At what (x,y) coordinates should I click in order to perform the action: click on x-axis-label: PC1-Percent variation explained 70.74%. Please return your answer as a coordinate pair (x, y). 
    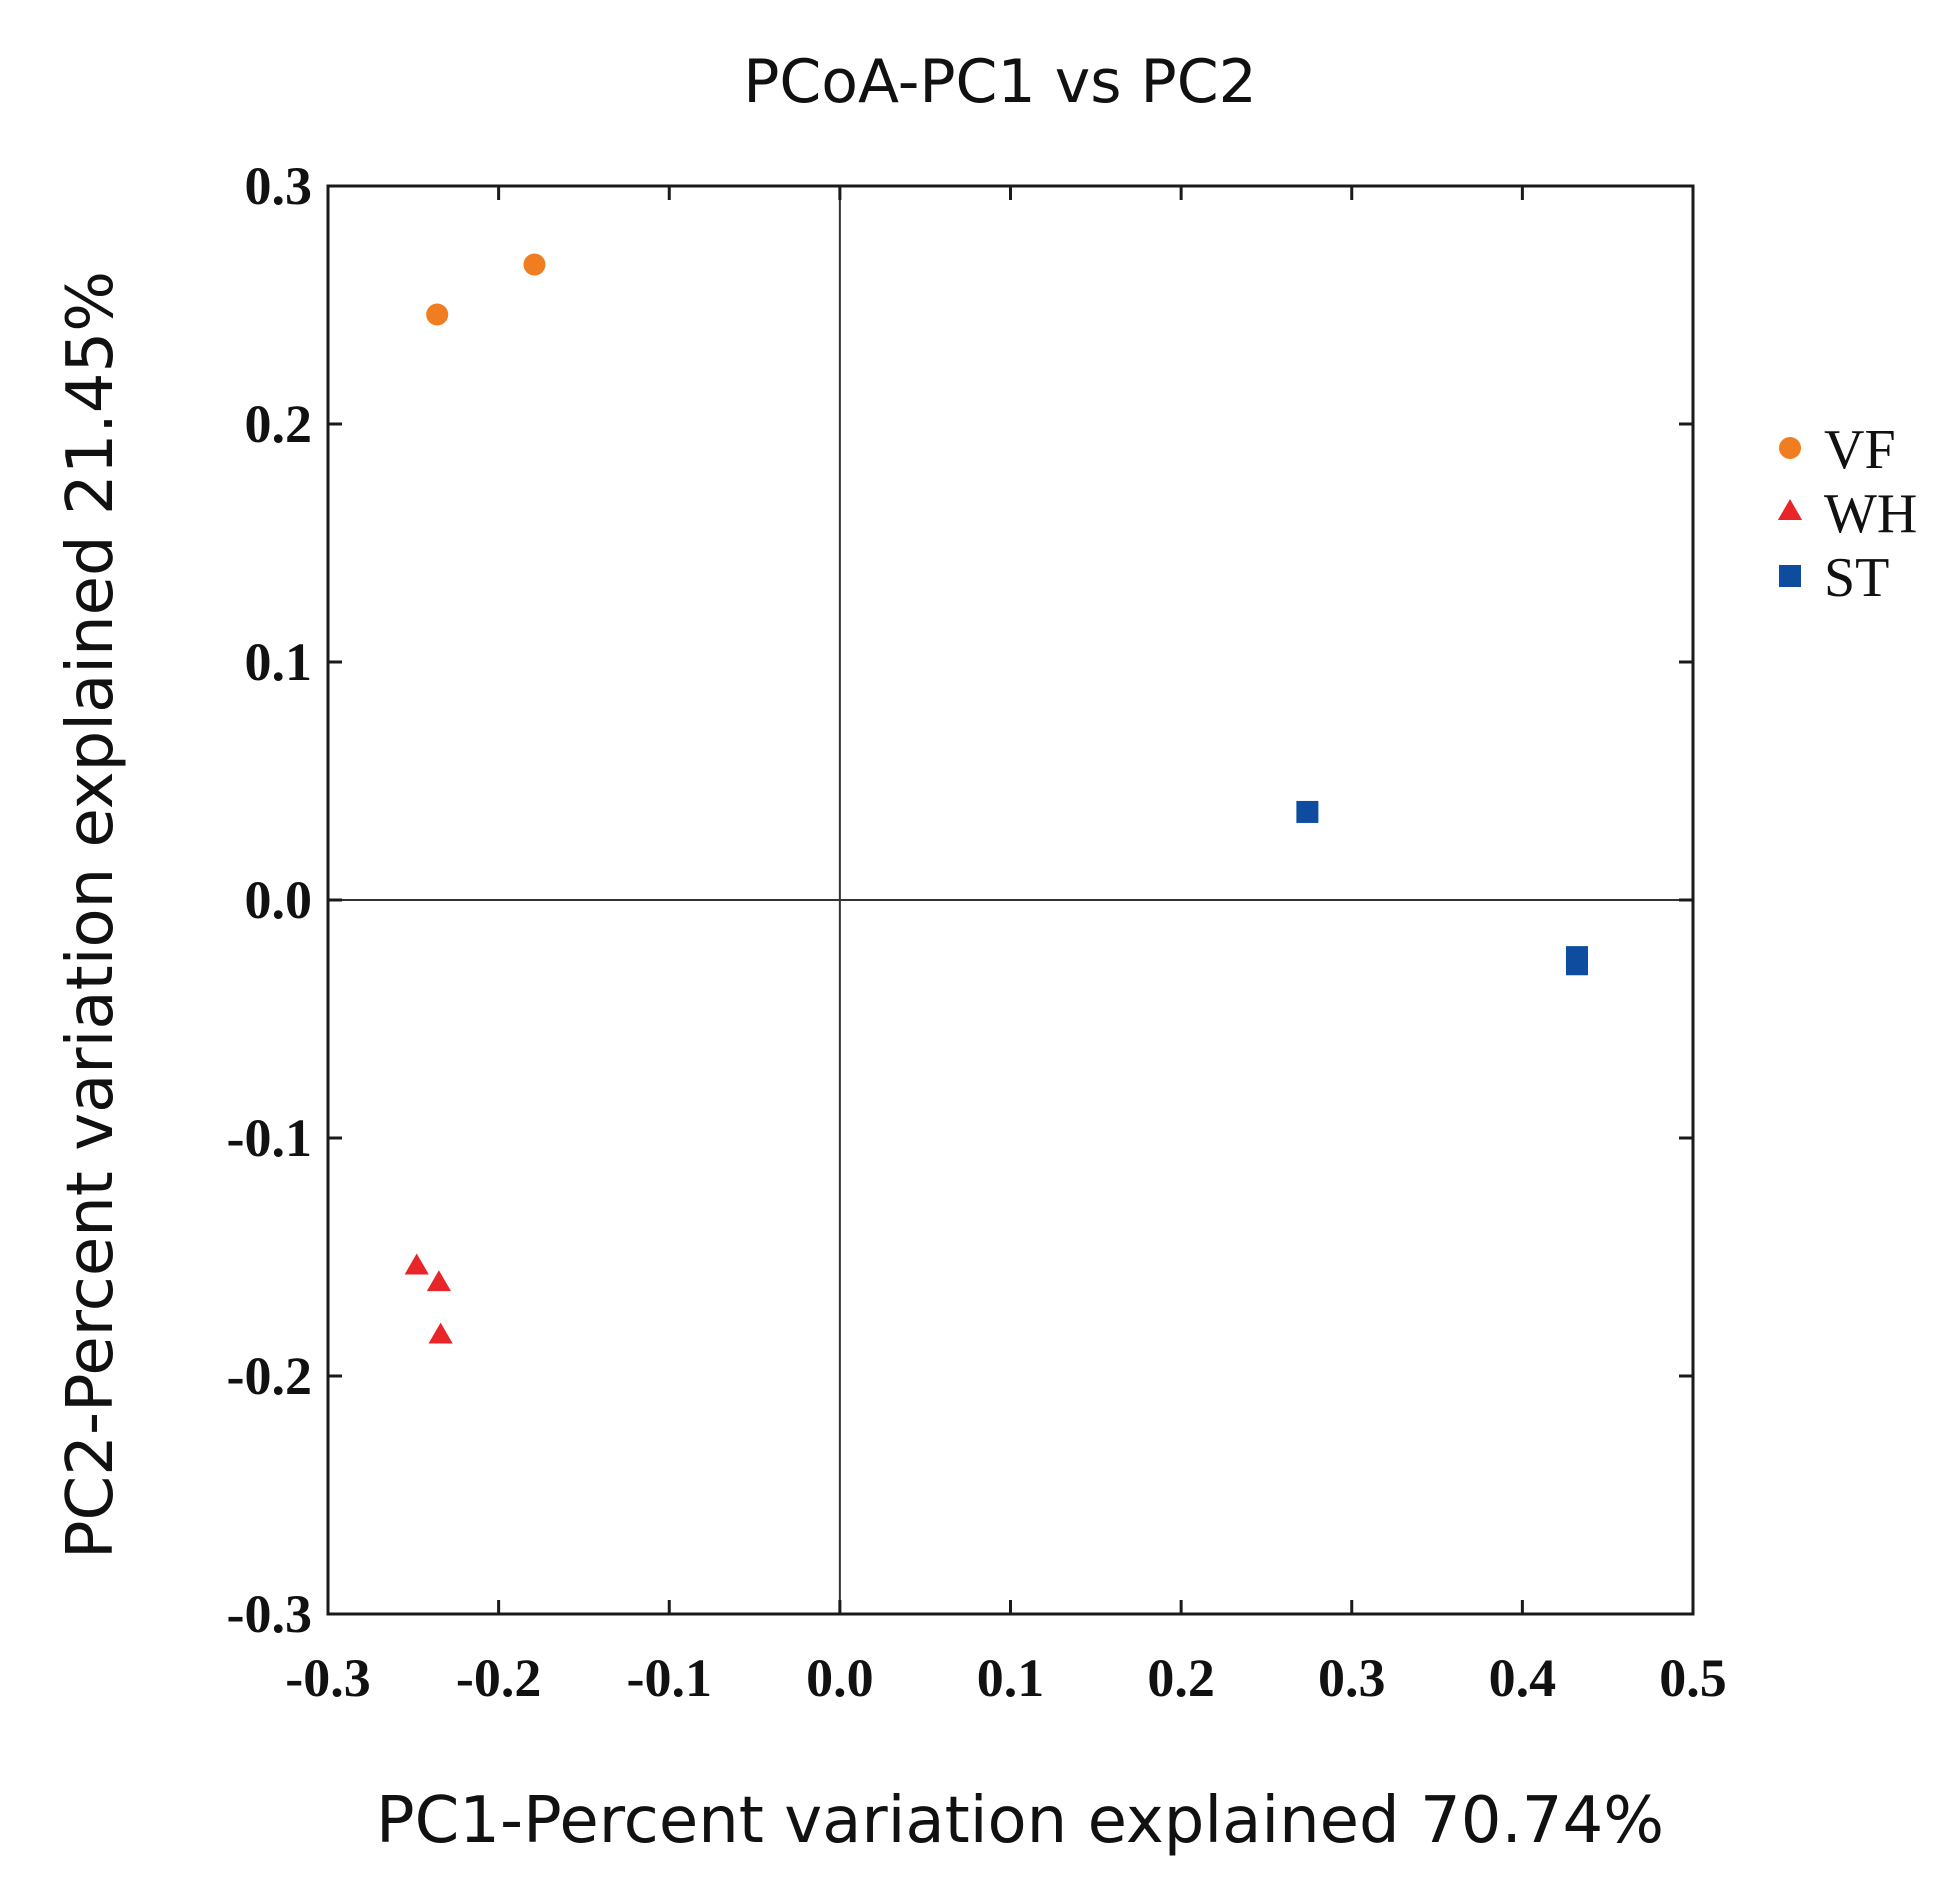
    Looking at the image, I should click on (1020, 1821).